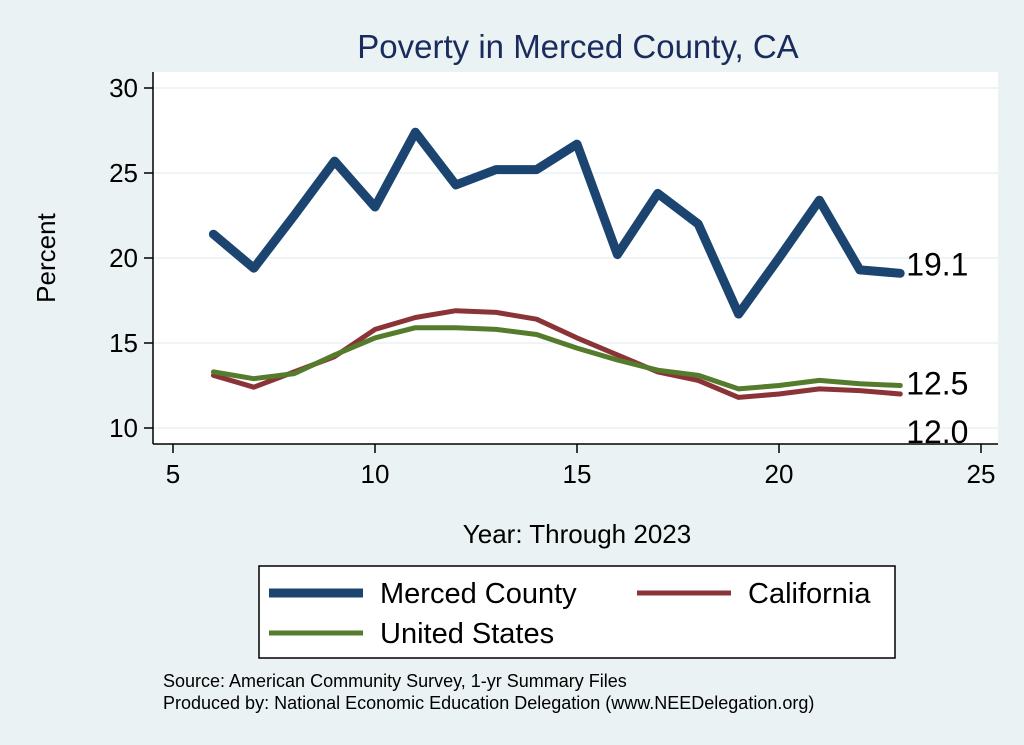 This screenshot has height=745, width=1024. I want to click on y-tick-label: 15, so click(123, 343).